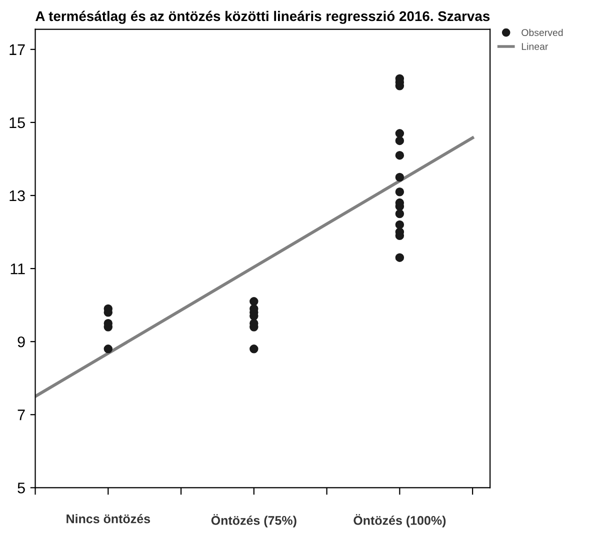  I want to click on y-tick-label: 7, so click(21, 415).